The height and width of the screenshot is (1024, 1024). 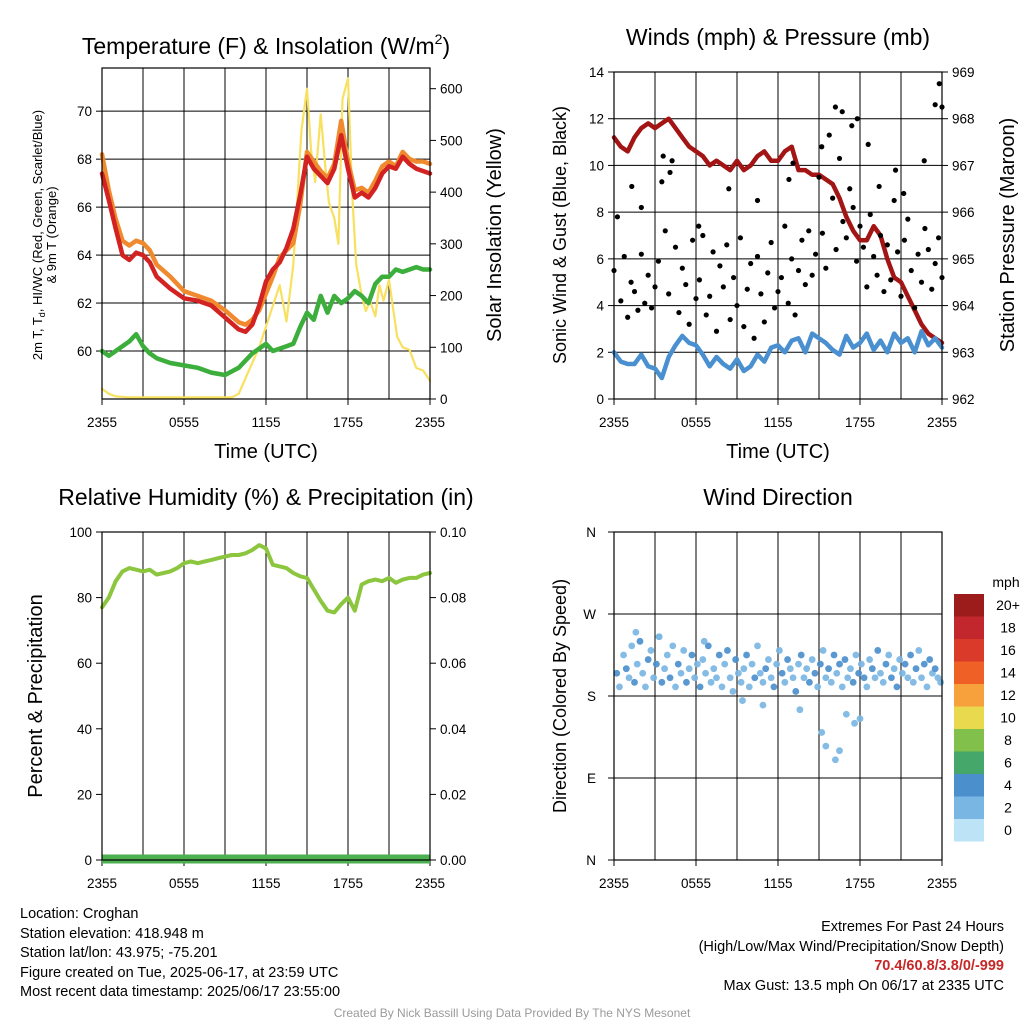 I want to click on max-gust: Max Gust: 13.5 mph On 06/17 at 2335 UTC, so click(x=863, y=985).